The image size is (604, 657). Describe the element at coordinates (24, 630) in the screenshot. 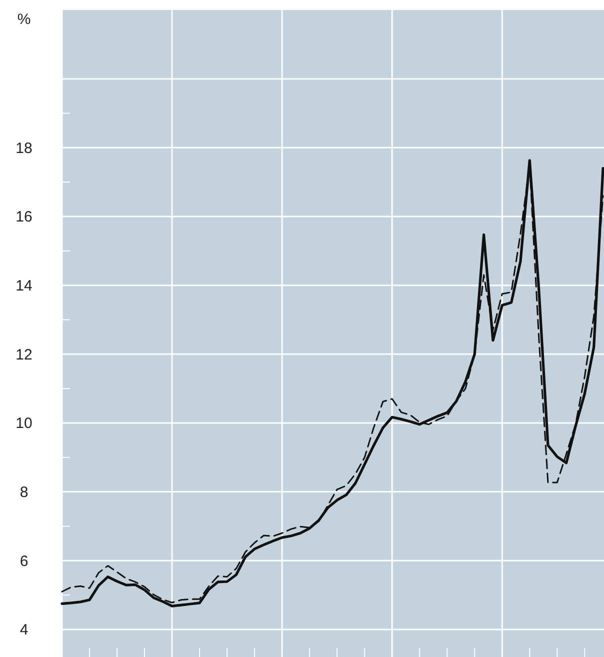

I see `y-tick-label: 4` at that location.